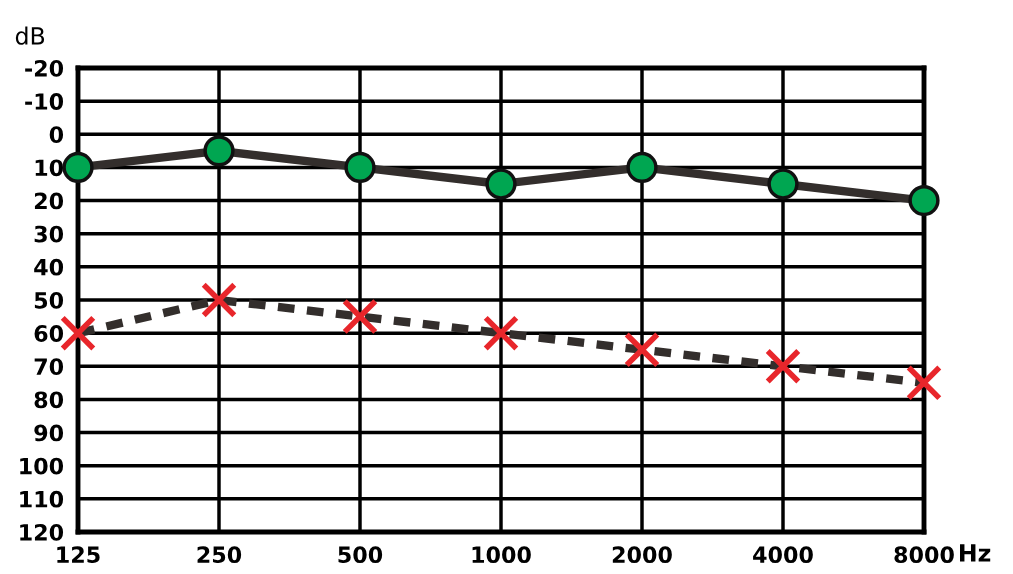 This screenshot has height=574, width=1013. Describe the element at coordinates (49, 267) in the screenshot. I see `y-tick-label: 40` at that location.